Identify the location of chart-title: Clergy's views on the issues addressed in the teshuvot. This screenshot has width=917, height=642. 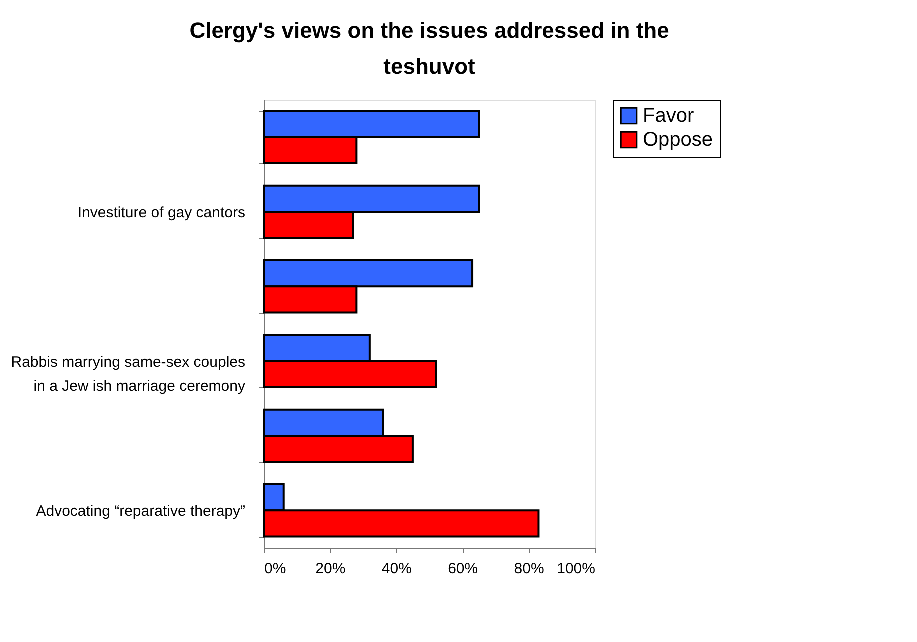
(430, 48).